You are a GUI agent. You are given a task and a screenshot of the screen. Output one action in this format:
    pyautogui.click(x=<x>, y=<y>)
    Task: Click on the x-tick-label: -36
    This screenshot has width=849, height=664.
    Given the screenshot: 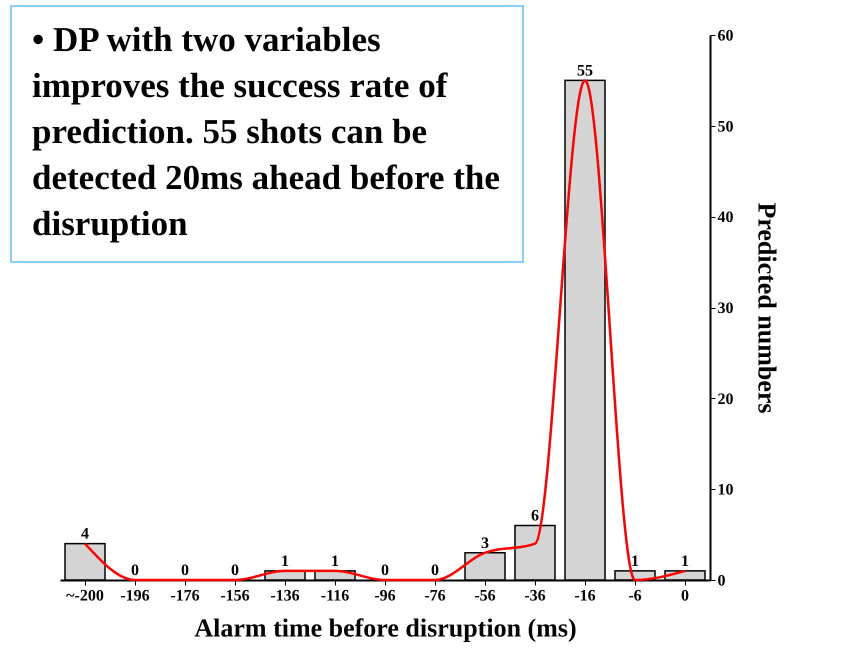 What is the action you would take?
    pyautogui.click(x=535, y=596)
    